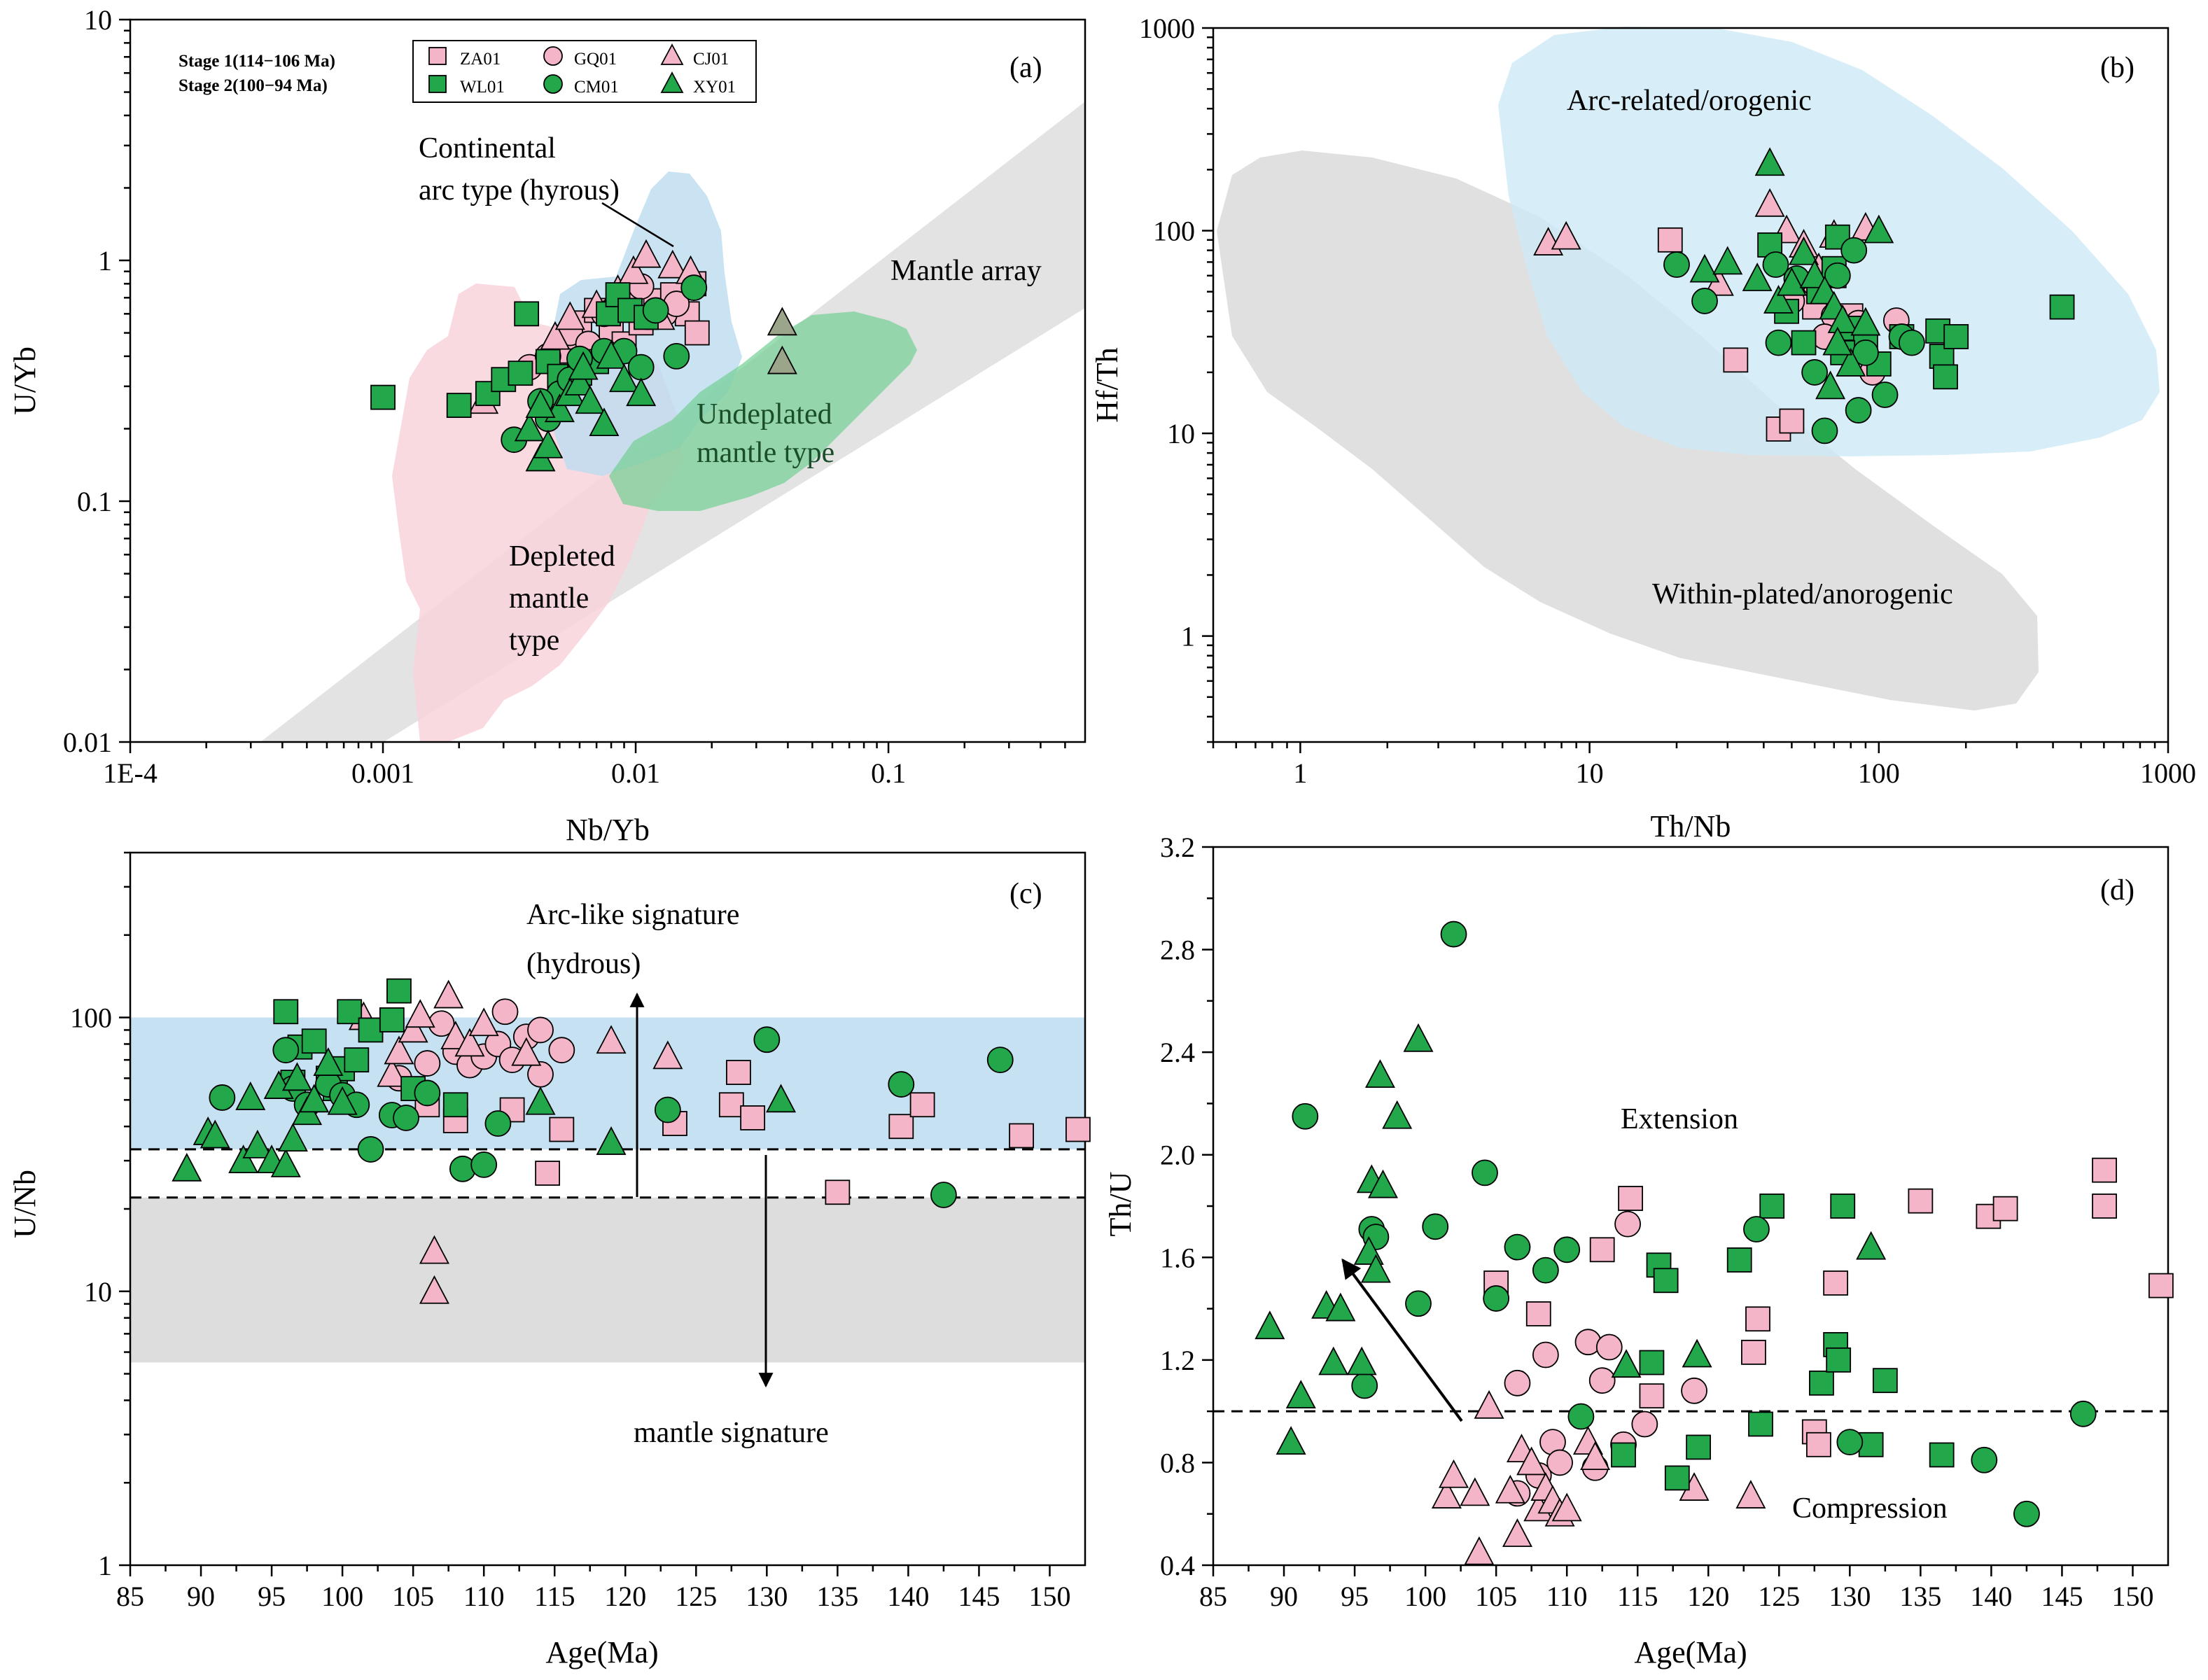 Image resolution: width=2208 pixels, height=1680 pixels. Describe the element at coordinates (1177, 1155) in the screenshot. I see `panel-d-ytick-label-4: 2.0` at that location.